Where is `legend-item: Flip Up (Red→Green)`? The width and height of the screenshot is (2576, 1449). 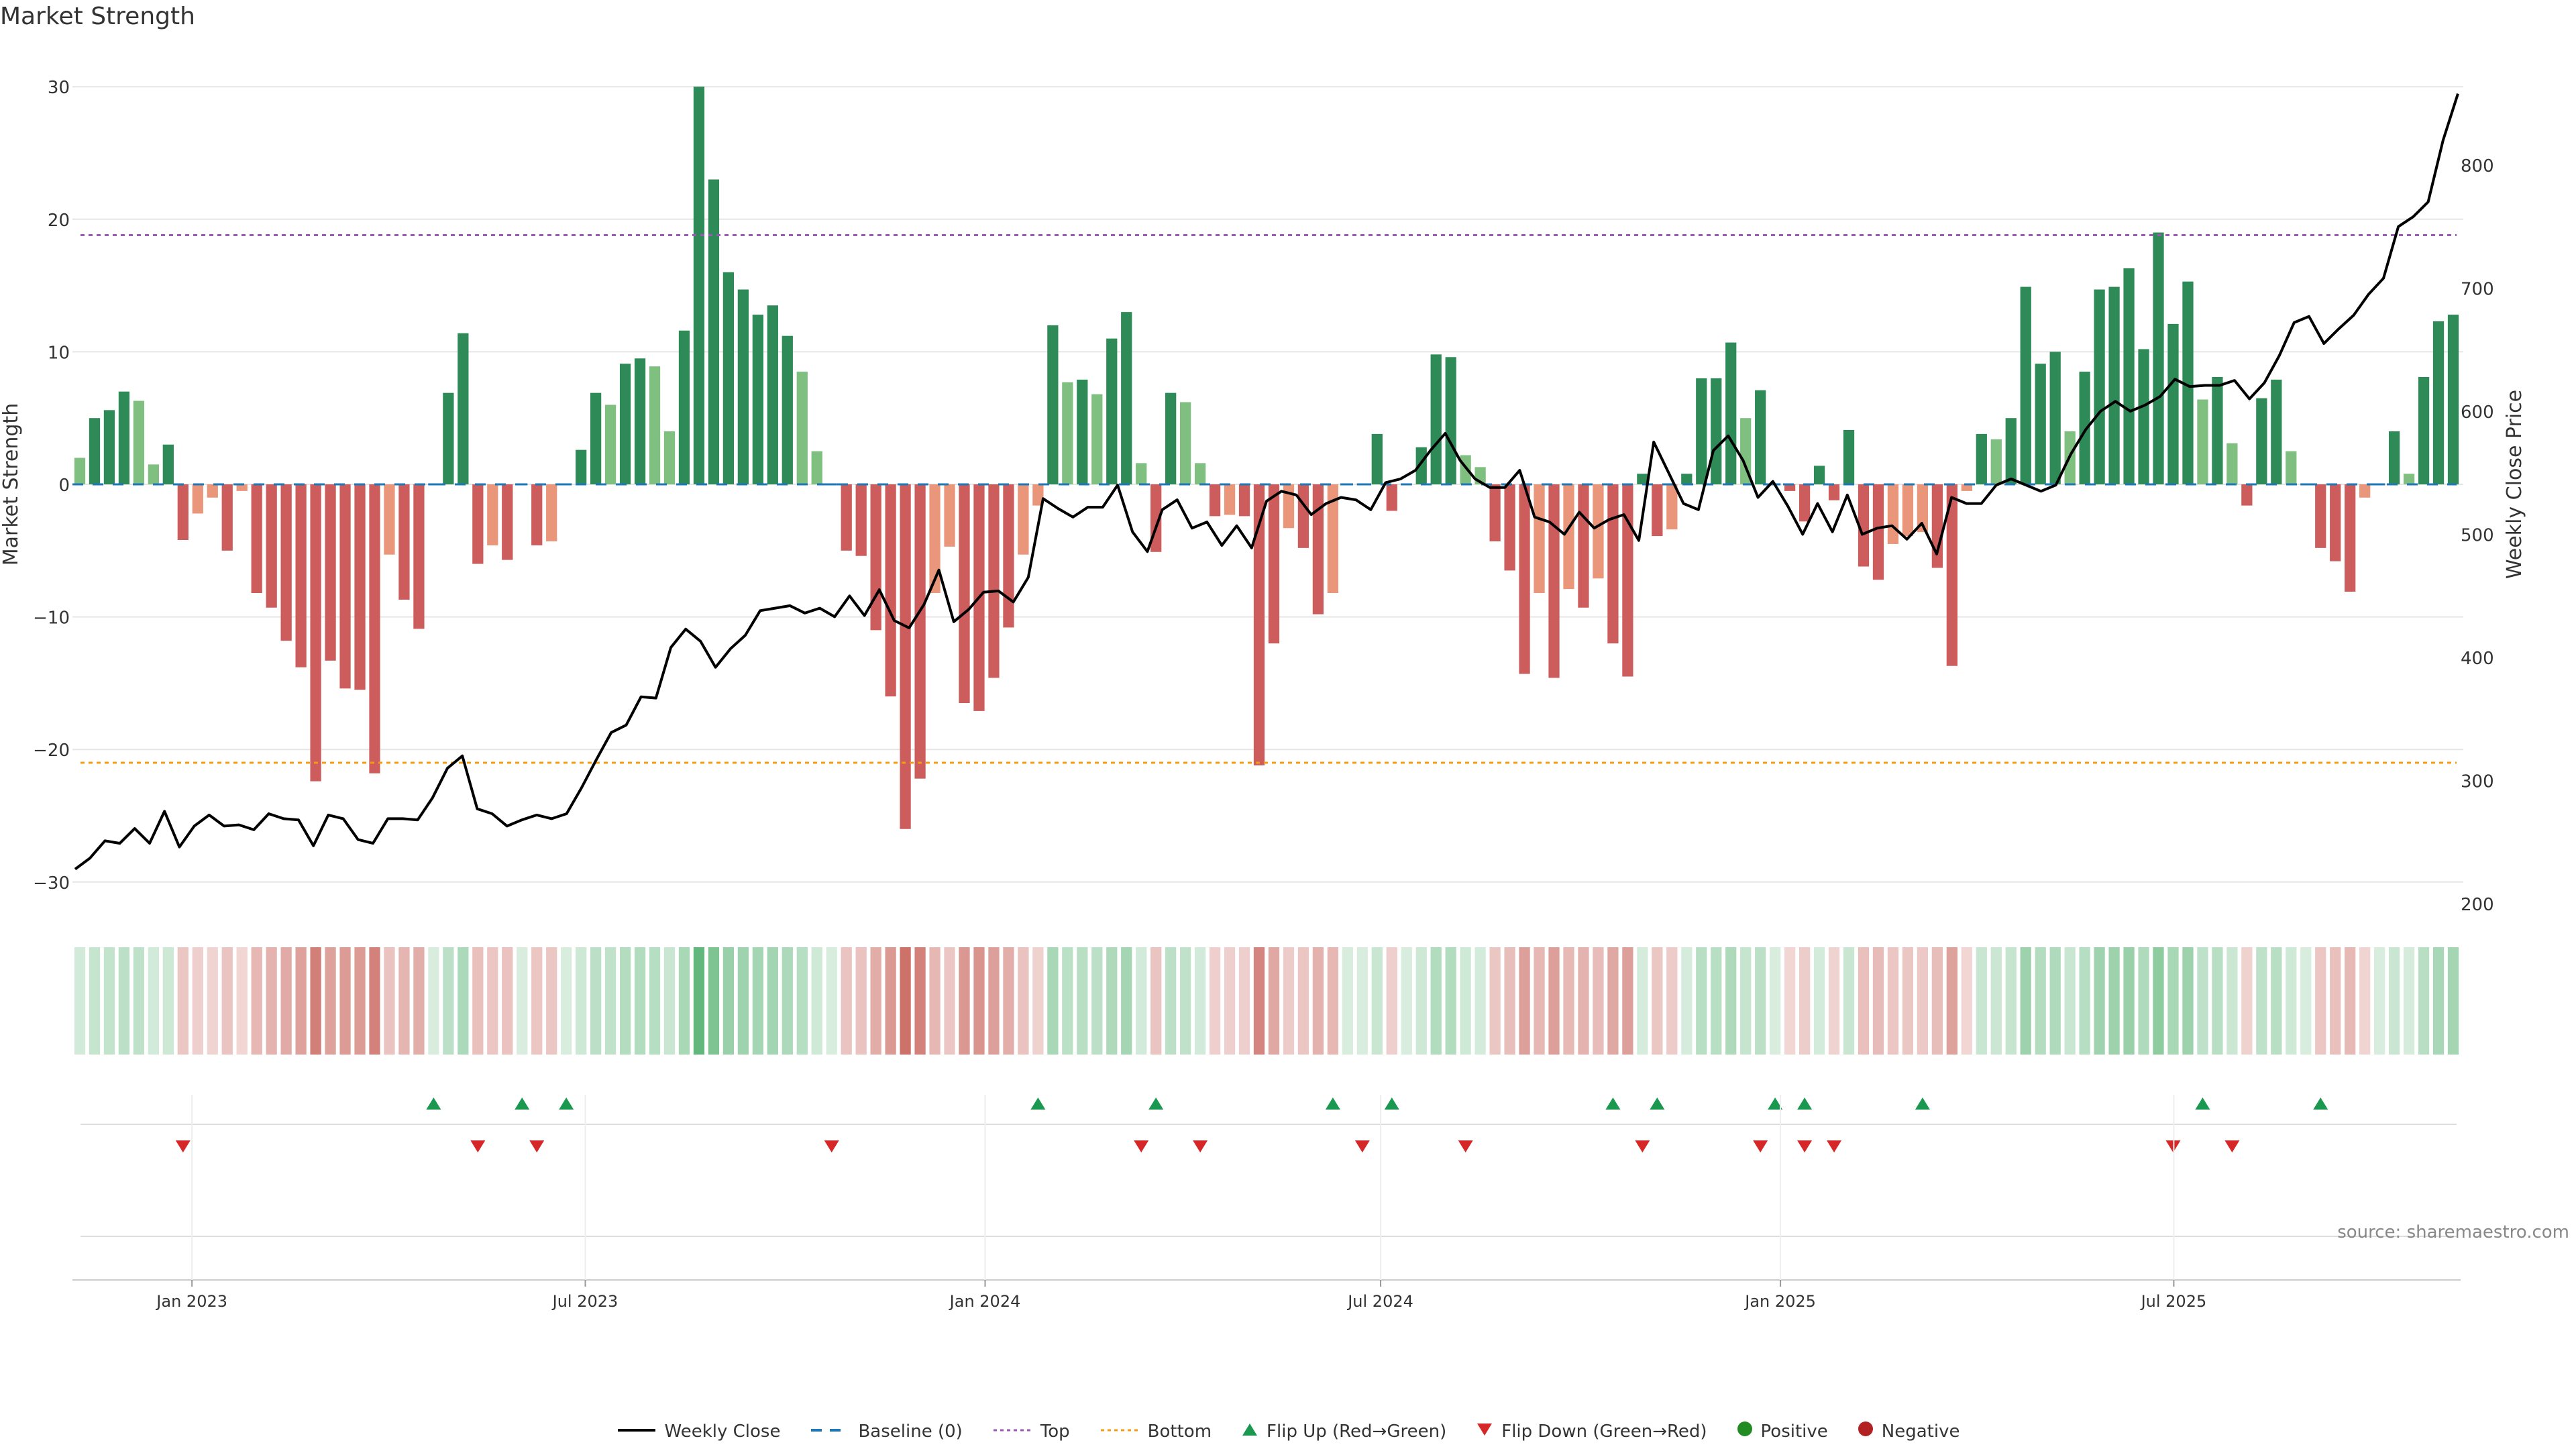 legend-item: Flip Up (Red→Green) is located at coordinates (1343, 1431).